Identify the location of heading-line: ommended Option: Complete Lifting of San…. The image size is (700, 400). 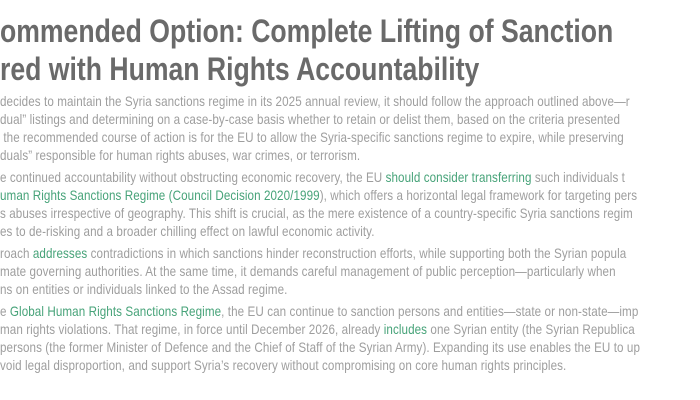
(307, 31).